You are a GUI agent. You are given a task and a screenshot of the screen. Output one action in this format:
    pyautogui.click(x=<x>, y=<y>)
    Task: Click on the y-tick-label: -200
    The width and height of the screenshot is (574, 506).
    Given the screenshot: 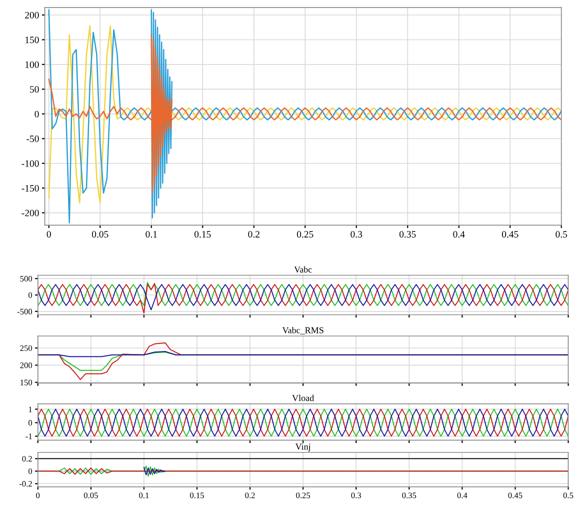 What is the action you would take?
    pyautogui.click(x=30, y=213)
    